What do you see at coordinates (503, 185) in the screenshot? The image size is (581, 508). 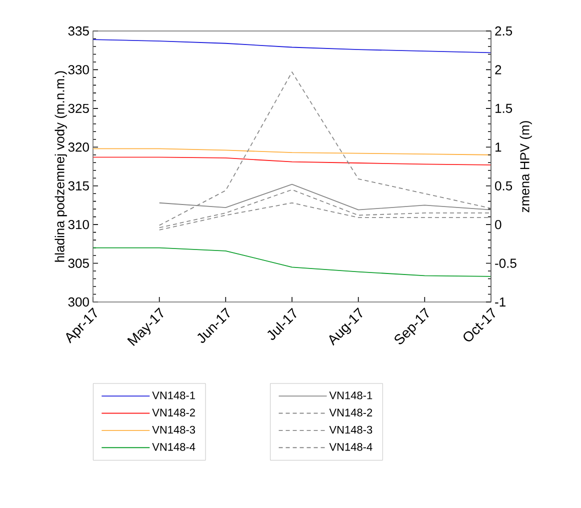 I see `y2-tick-label: 0.5` at bounding box center [503, 185].